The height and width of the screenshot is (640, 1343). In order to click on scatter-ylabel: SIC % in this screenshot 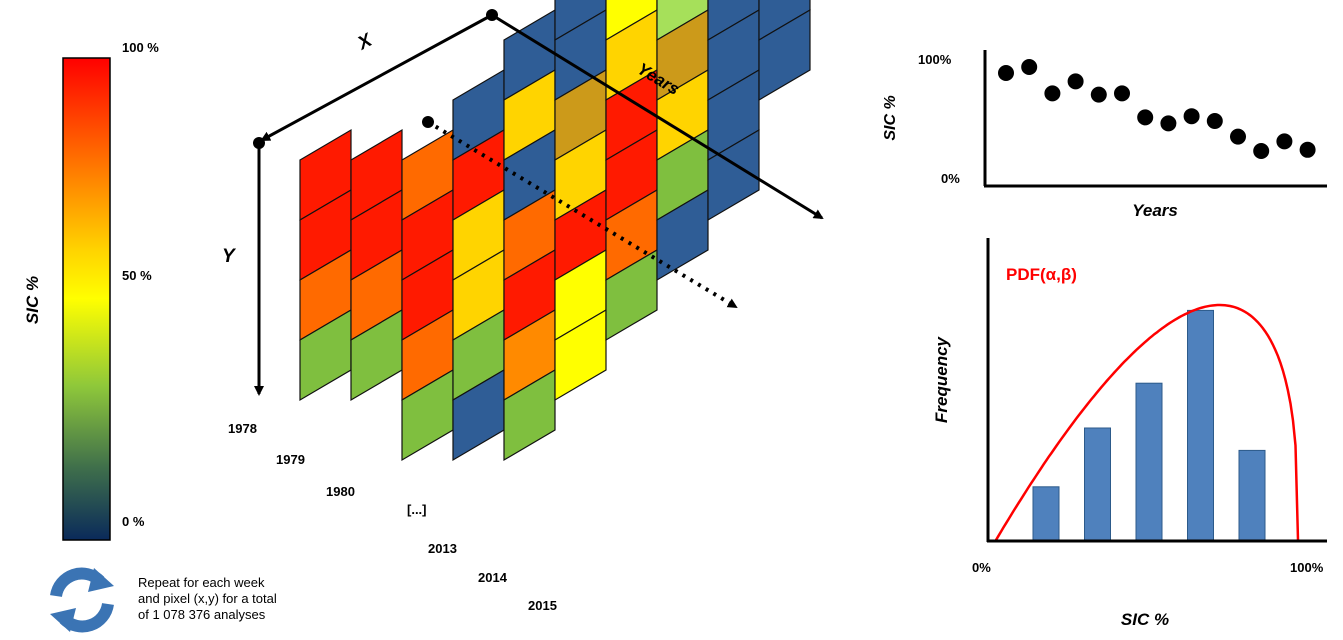, I will do `click(890, 117)`.